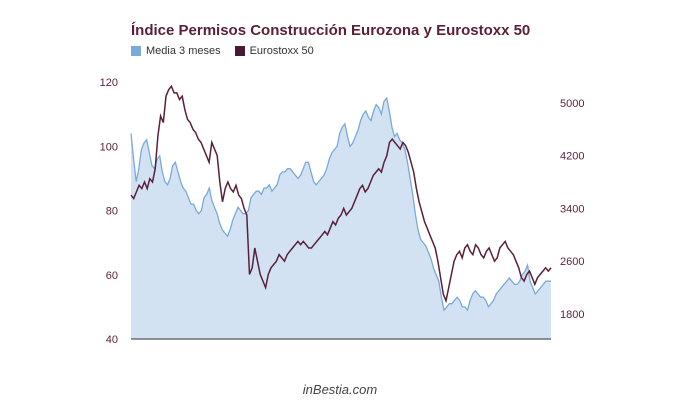 Image resolution: width=680 pixels, height=420 pixels. What do you see at coordinates (183, 51) in the screenshot?
I see `legend-label-media: Media 3 meses` at bounding box center [183, 51].